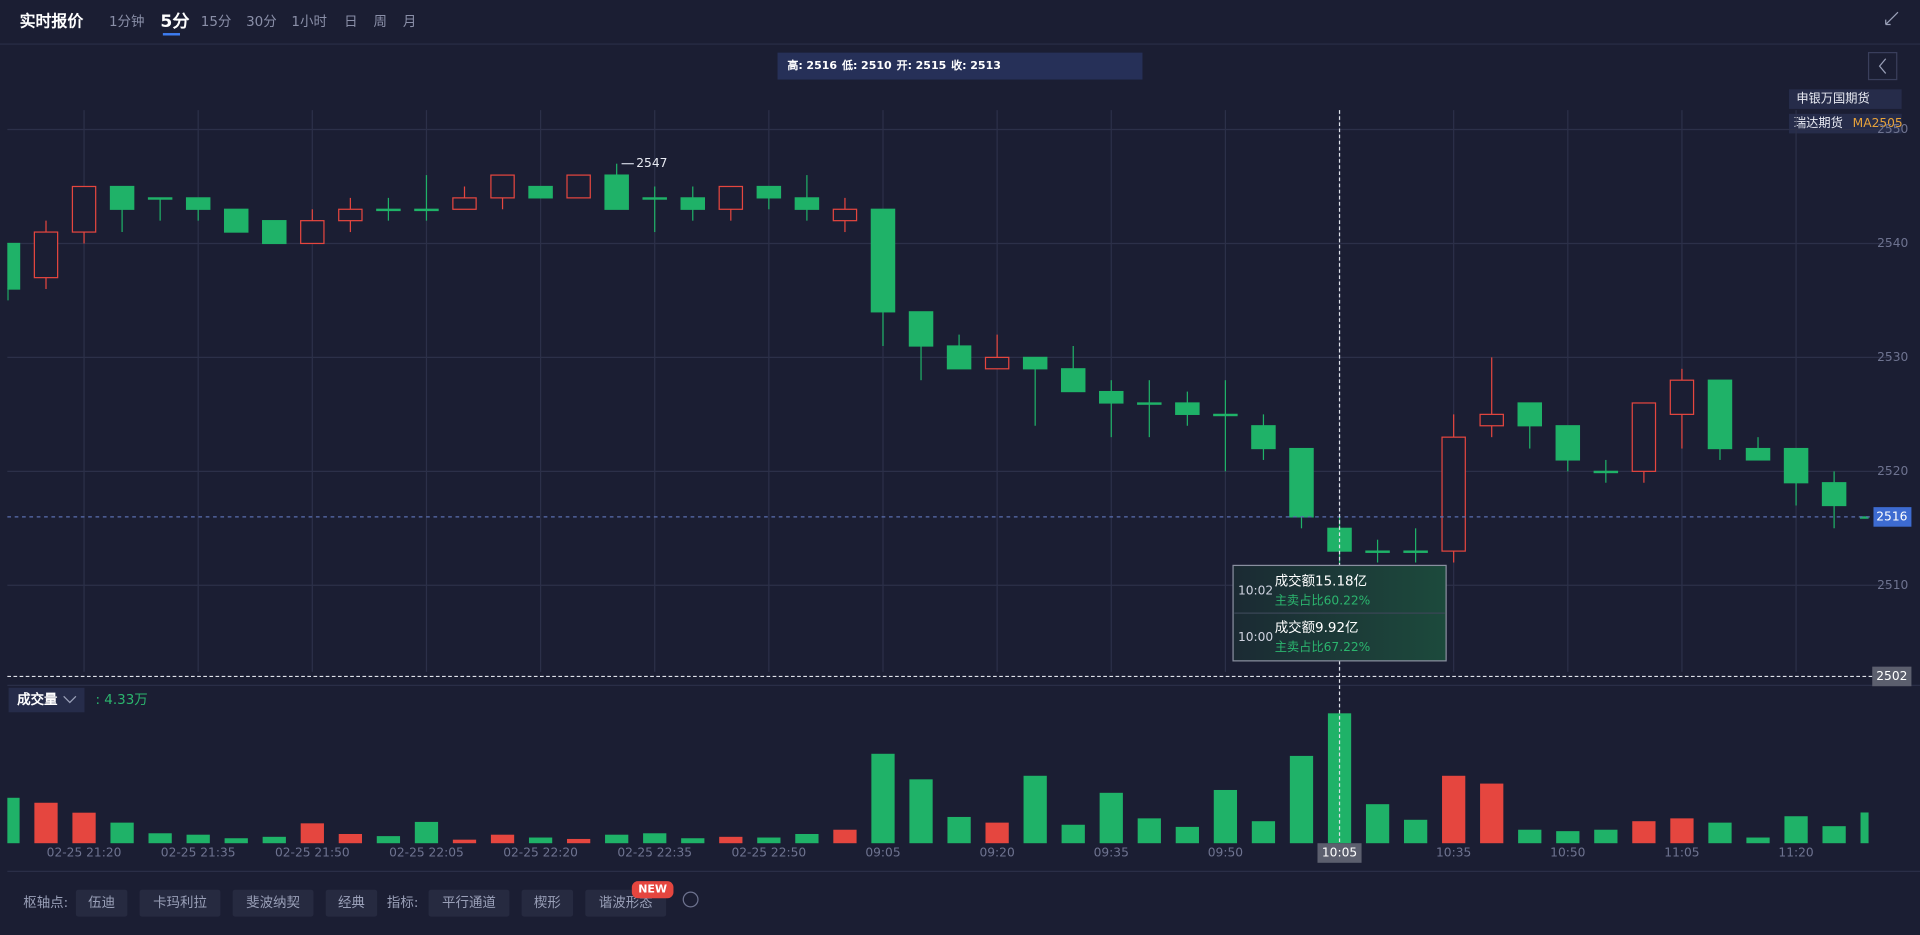 The image size is (1920, 935). I want to click on timeframe-tab: 15分, so click(216, 22).